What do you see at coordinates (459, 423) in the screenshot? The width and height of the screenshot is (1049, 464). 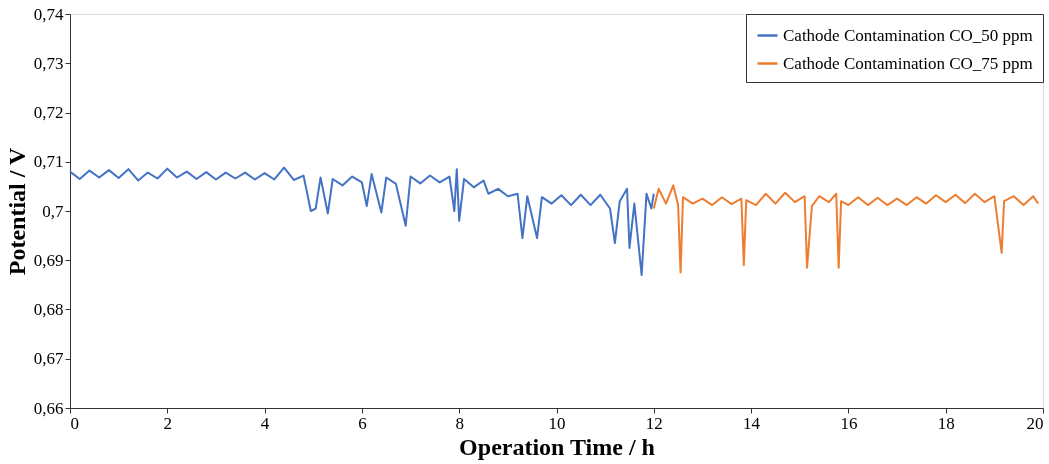 I see `x-tick-label: 8` at bounding box center [459, 423].